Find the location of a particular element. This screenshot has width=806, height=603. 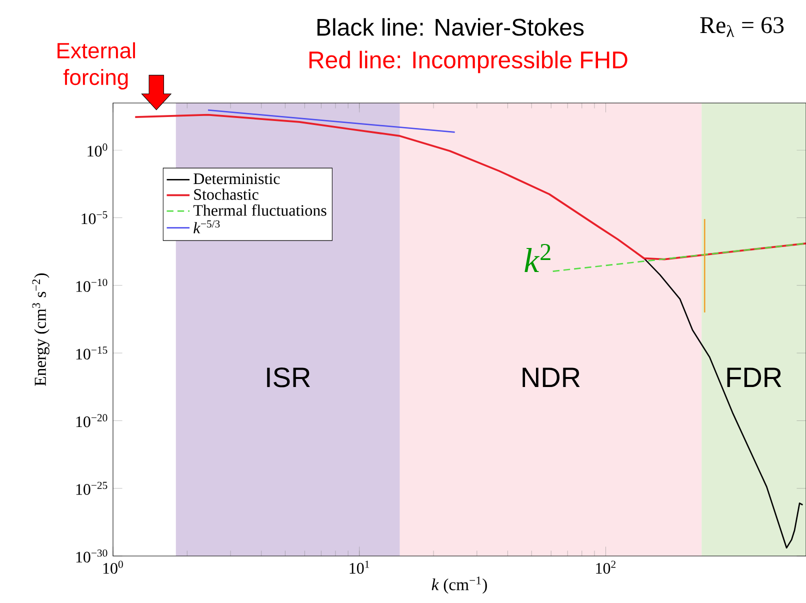

legend-label: Thermal fluctuations is located at coordinates (259, 210).